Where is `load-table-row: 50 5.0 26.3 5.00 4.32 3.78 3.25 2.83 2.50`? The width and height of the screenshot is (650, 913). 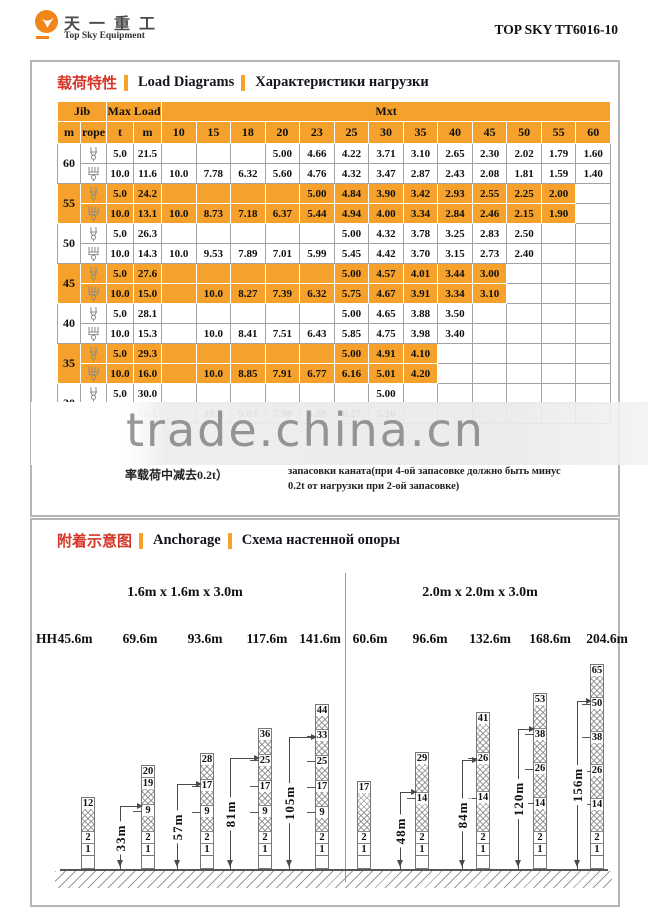 load-table-row: 50 5.0 26.3 5.00 4.32 3.78 3.25 2.83 2.50 is located at coordinates (334, 243).